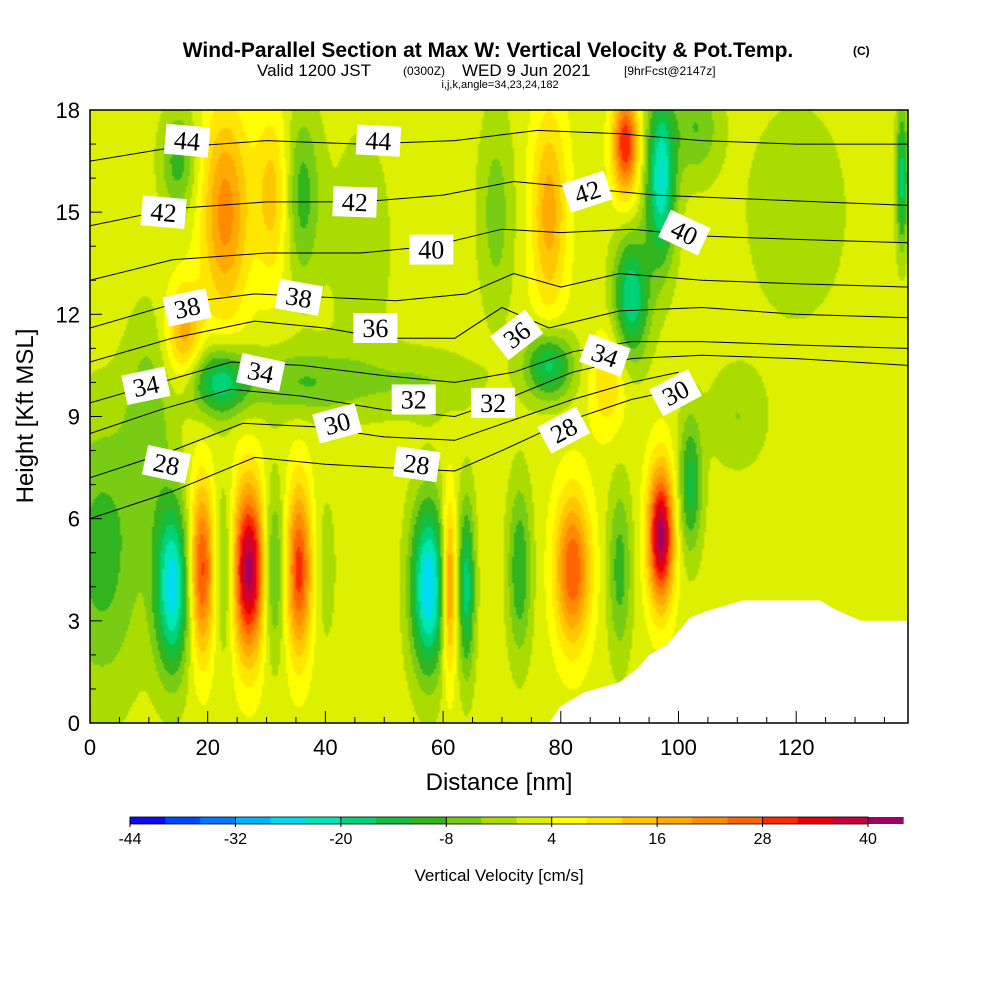 The image size is (1000, 1000). Describe the element at coordinates (25, 416) in the screenshot. I see `y-axis-label: Height [Kft MSL]` at that location.